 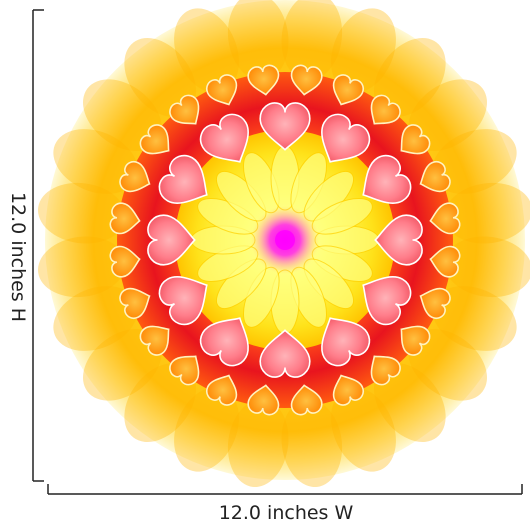 What do you see at coordinates (18, 257) in the screenshot?
I see `height-label: 12.0 inches H` at bounding box center [18, 257].